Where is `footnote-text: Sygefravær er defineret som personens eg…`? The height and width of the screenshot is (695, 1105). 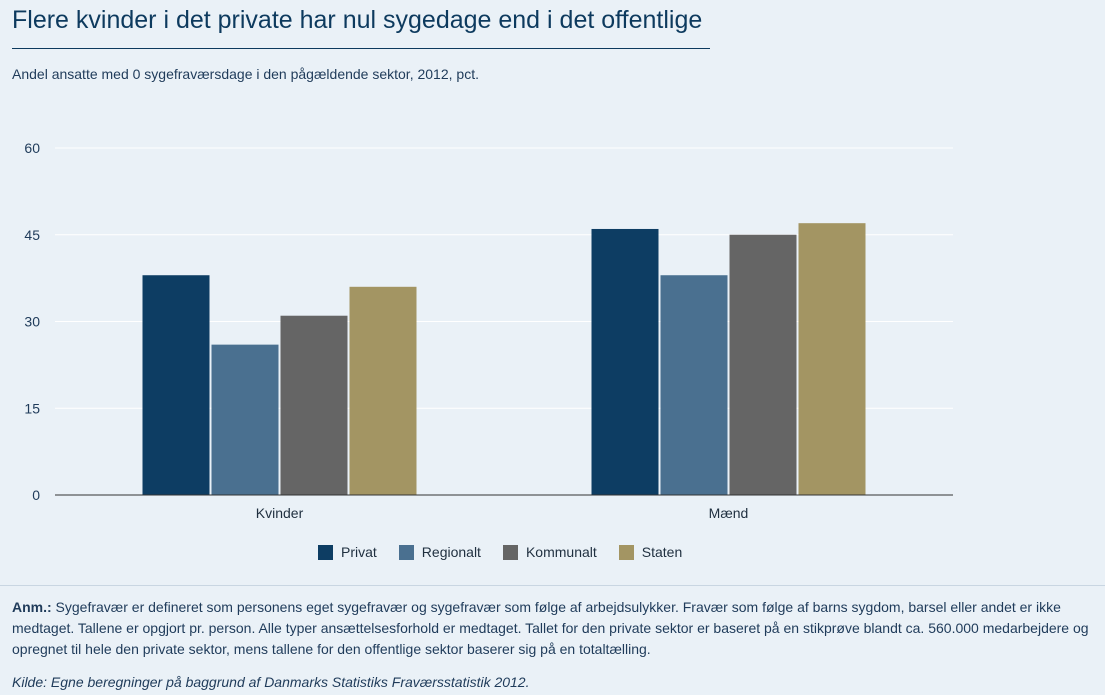
footnote-text: Sygefravær er defineret som personens eg… is located at coordinates (550, 628).